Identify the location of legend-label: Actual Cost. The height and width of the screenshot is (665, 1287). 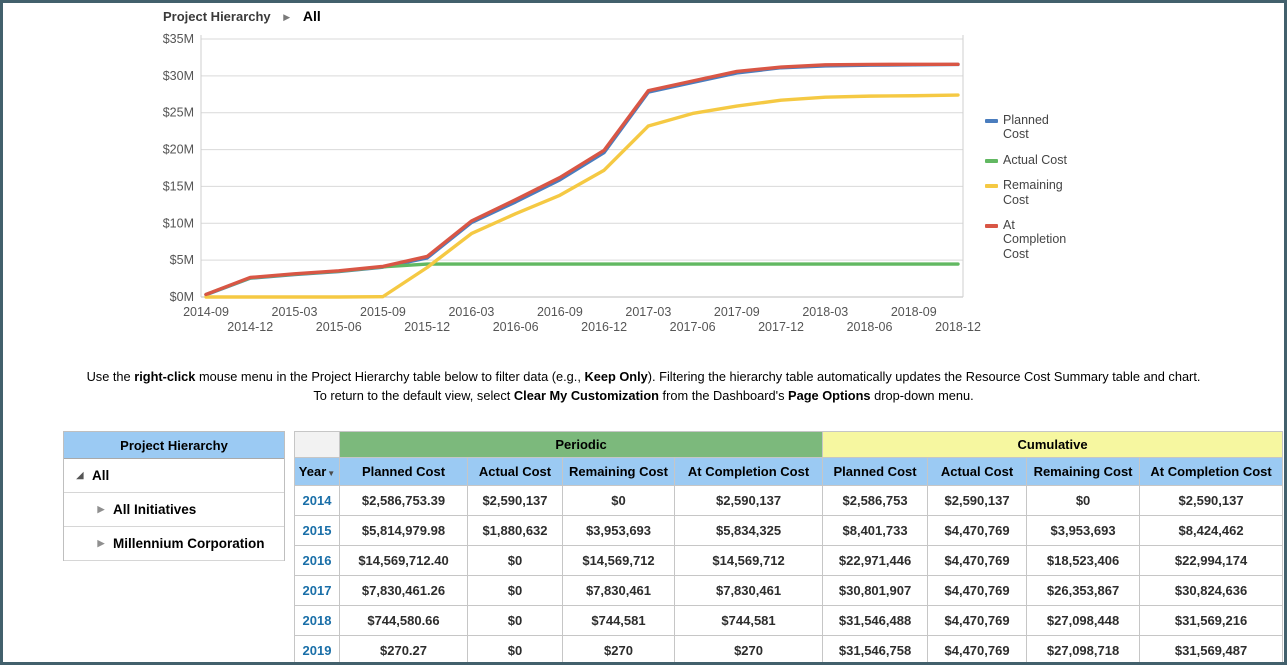
(1035, 159).